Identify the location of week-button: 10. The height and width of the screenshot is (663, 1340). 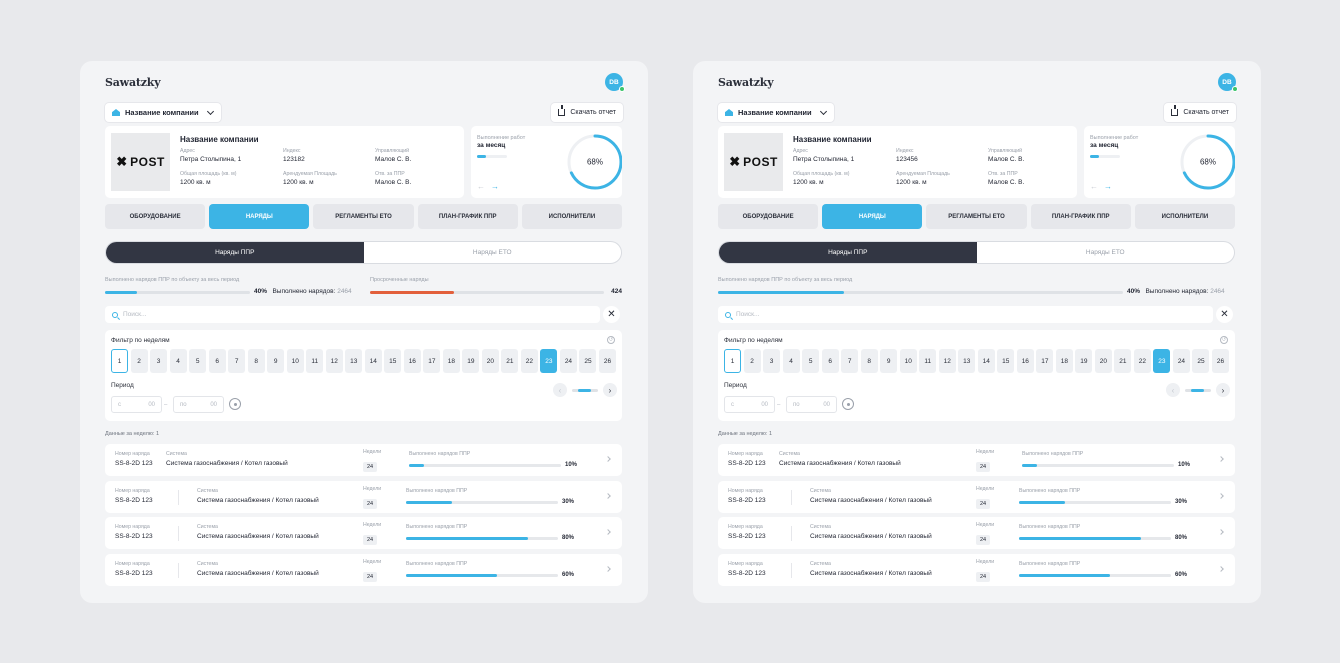
(908, 361).